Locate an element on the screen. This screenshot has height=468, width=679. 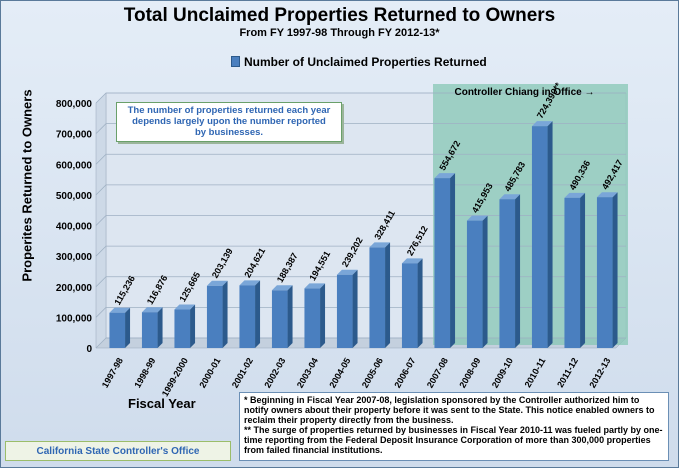
y-tick-label: 200,000 is located at coordinates (74, 288).